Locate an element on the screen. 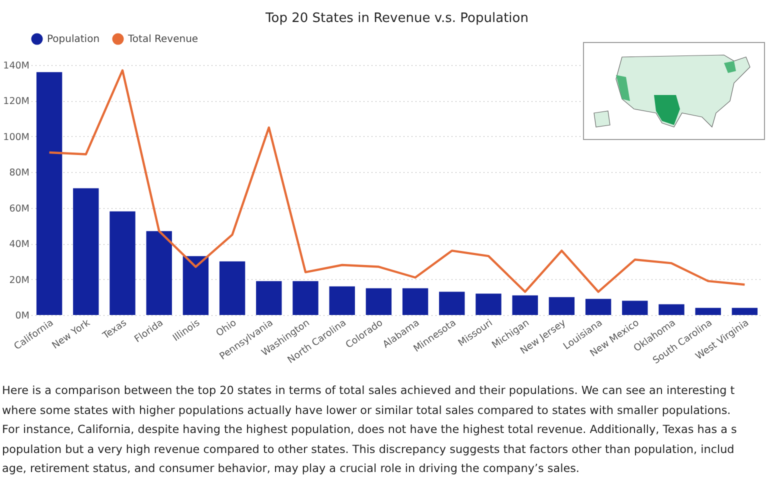 Image resolution: width=768 pixels, height=496 pixels. y-tick-label: 0M is located at coordinates (22, 316).